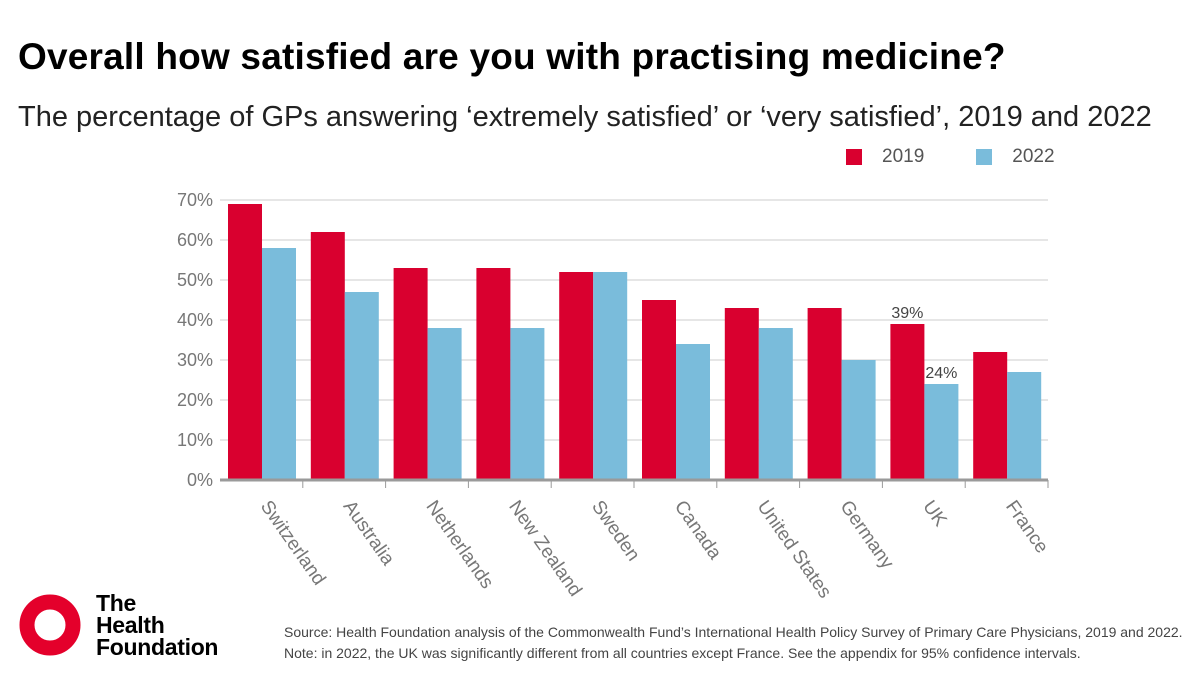 The image size is (1200, 675). Describe the element at coordinates (576, 376) in the screenshot. I see `bar-2019-sweden` at that location.